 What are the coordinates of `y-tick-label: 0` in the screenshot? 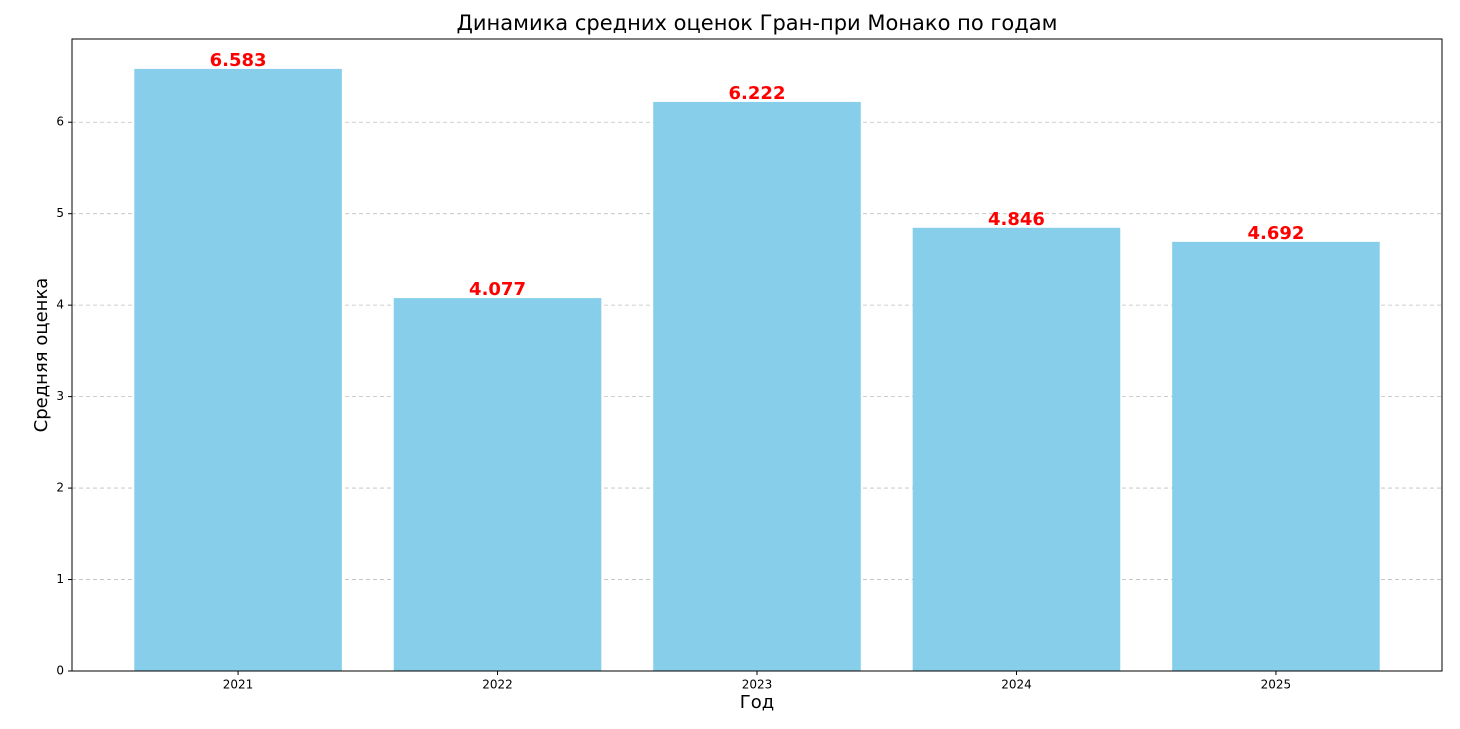 It's located at (60, 671).